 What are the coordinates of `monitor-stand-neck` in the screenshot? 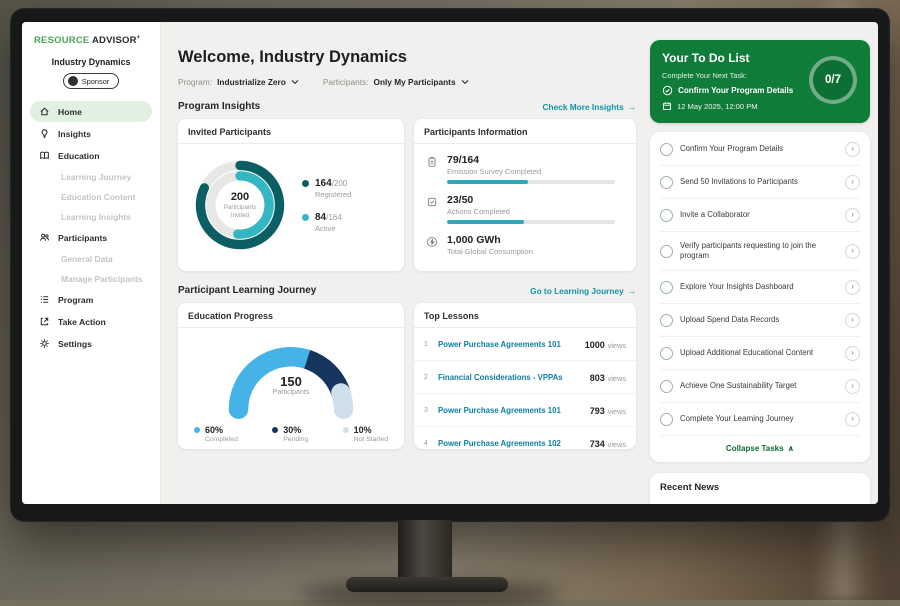 It's located at (425, 551).